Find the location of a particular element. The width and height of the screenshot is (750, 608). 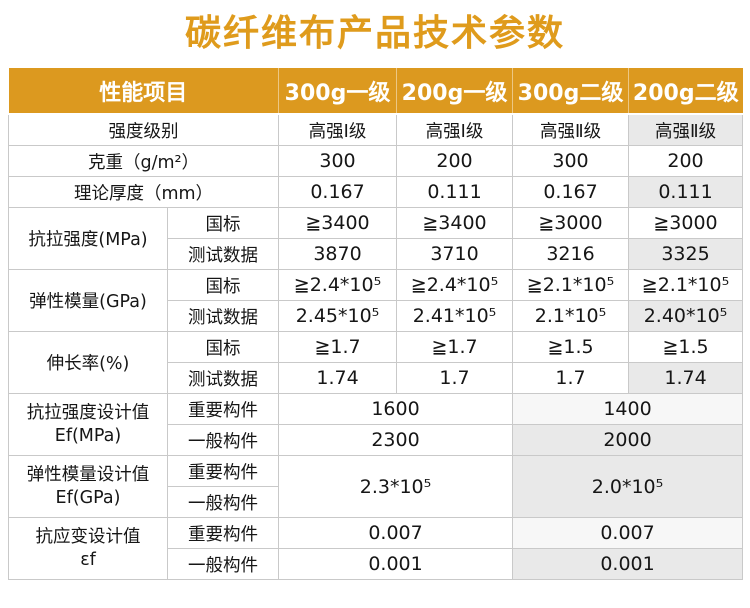

row-label: 抗拉强度(MPa) is located at coordinates (88, 238).